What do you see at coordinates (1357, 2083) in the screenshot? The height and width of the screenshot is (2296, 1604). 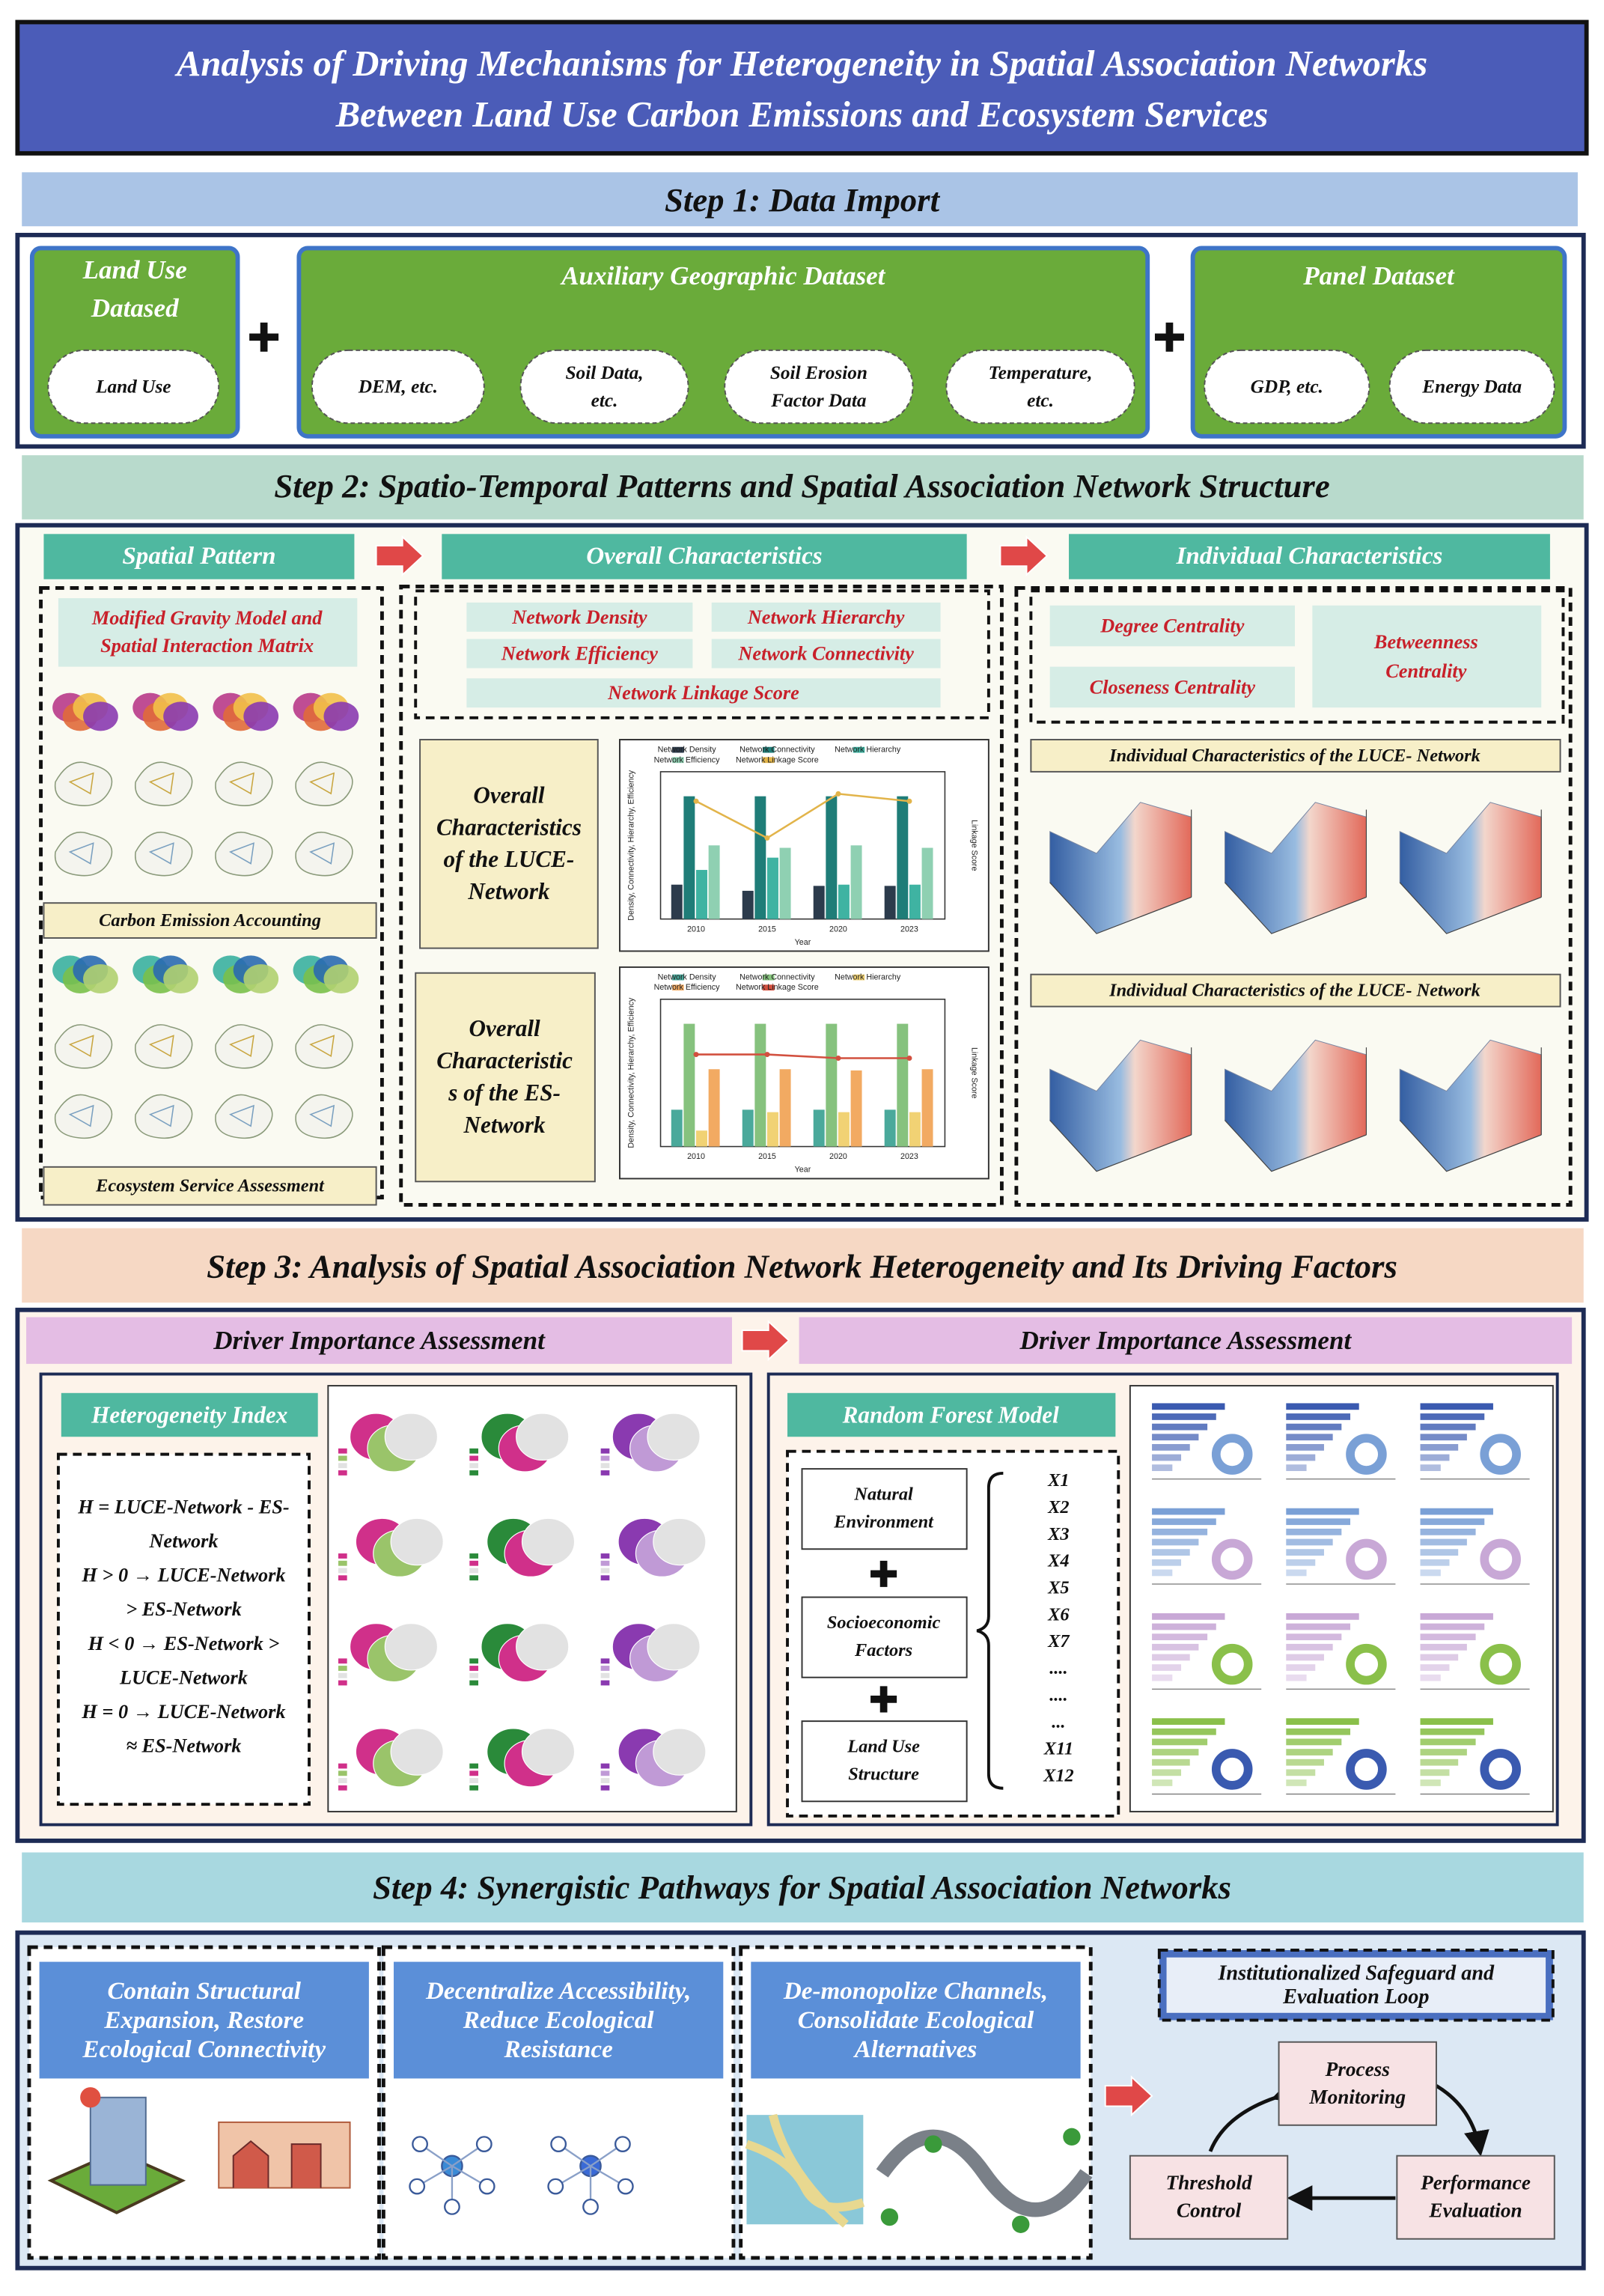 I see `loop-node` at bounding box center [1357, 2083].